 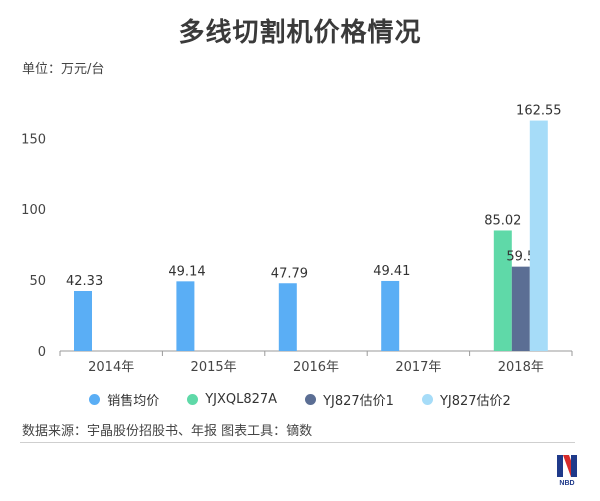 I want to click on y-tick-label: 0, so click(x=42, y=352).